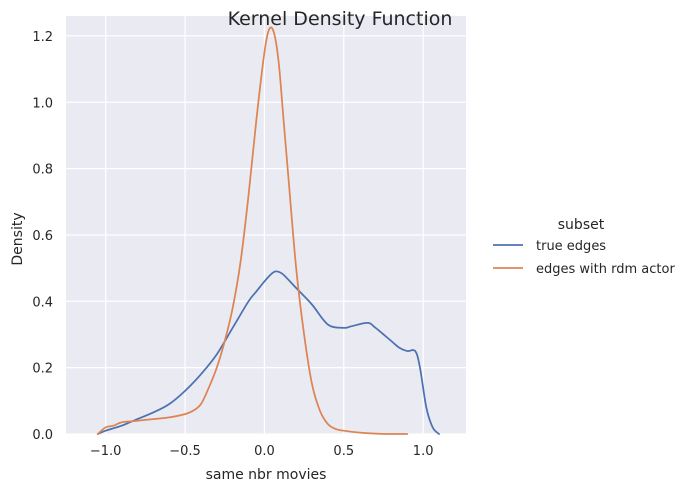 The image size is (691, 492). I want to click on x-tick-label: −1.0, so click(106, 451).